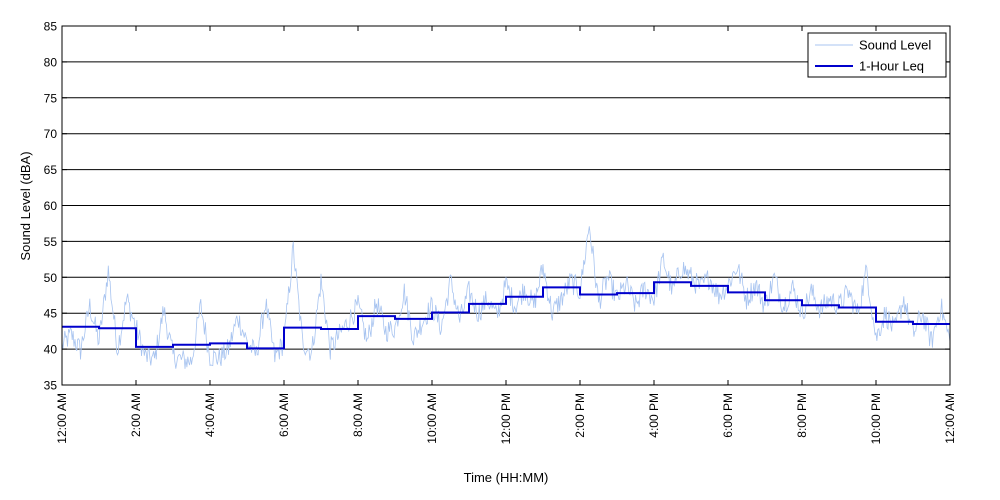 The height and width of the screenshot is (500, 1000). I want to click on x-tick-label: 8:00 PM, so click(802, 415).